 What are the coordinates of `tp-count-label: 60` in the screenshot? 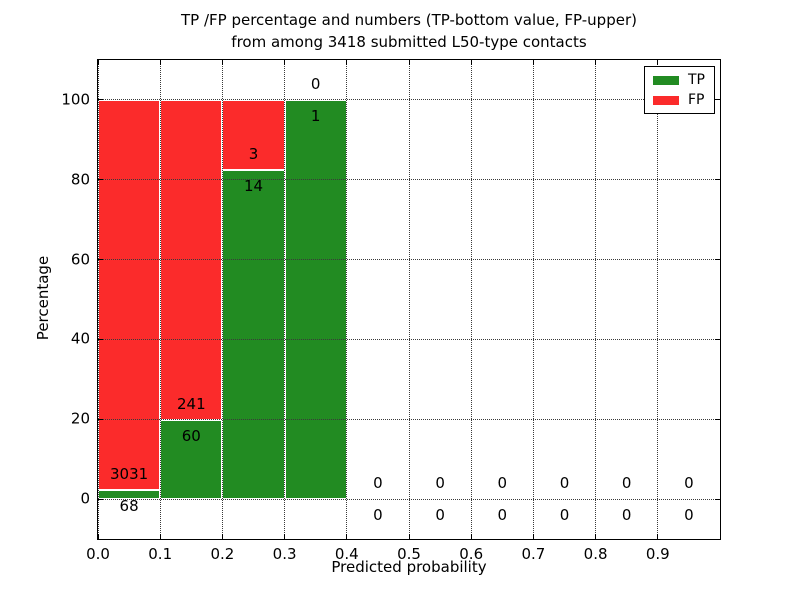 It's located at (191, 435).